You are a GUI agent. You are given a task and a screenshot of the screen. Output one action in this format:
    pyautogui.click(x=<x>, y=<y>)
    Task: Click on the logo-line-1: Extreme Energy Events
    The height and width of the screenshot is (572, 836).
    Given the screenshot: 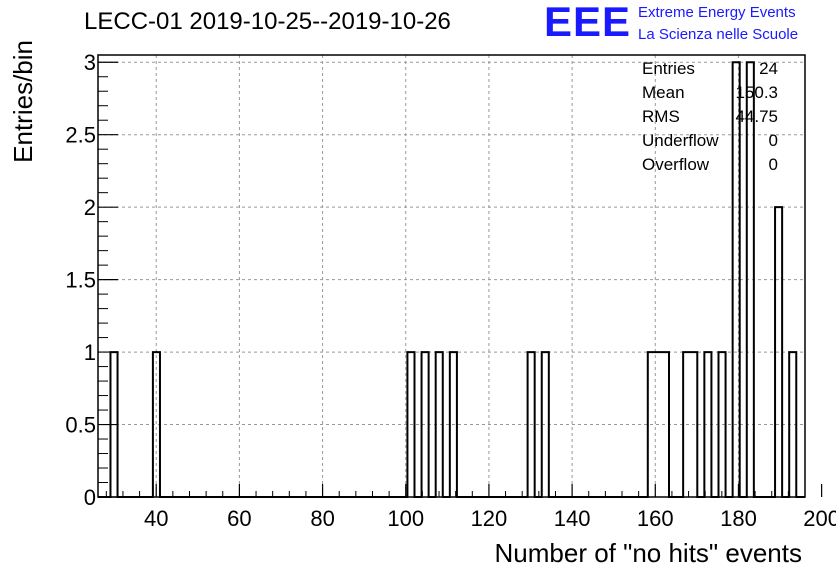 What is the action you would take?
    pyautogui.click(x=717, y=12)
    